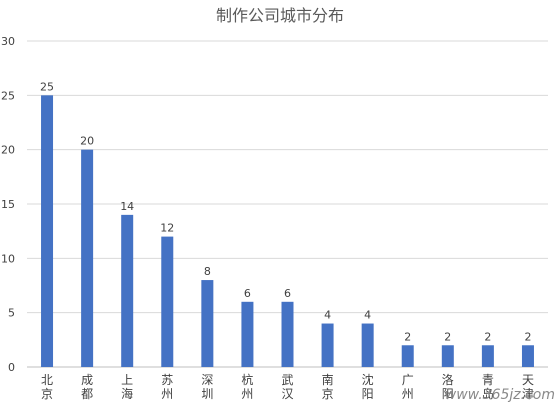  I want to click on data-label: 20, so click(87, 141).